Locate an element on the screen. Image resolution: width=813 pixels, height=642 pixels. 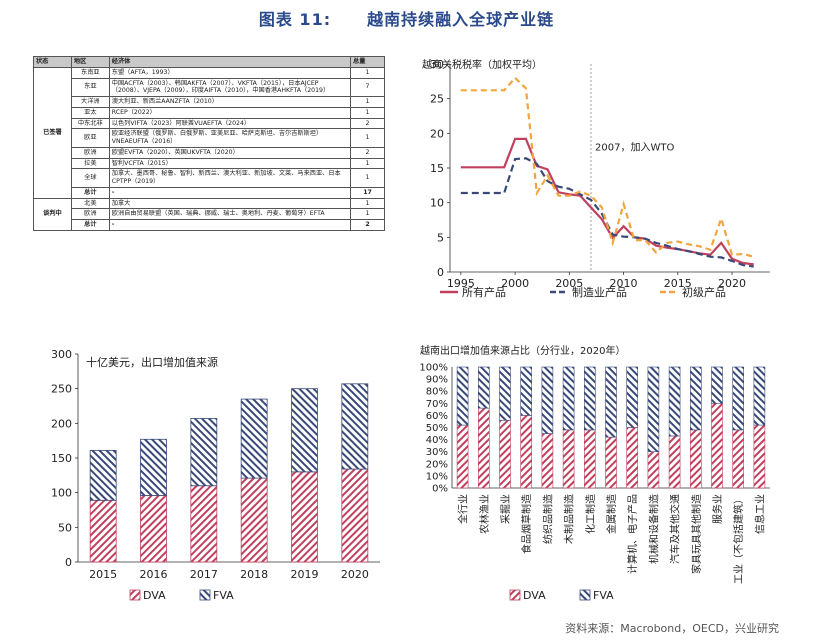
x-tick-label: 服务业 is located at coordinates (717, 509).